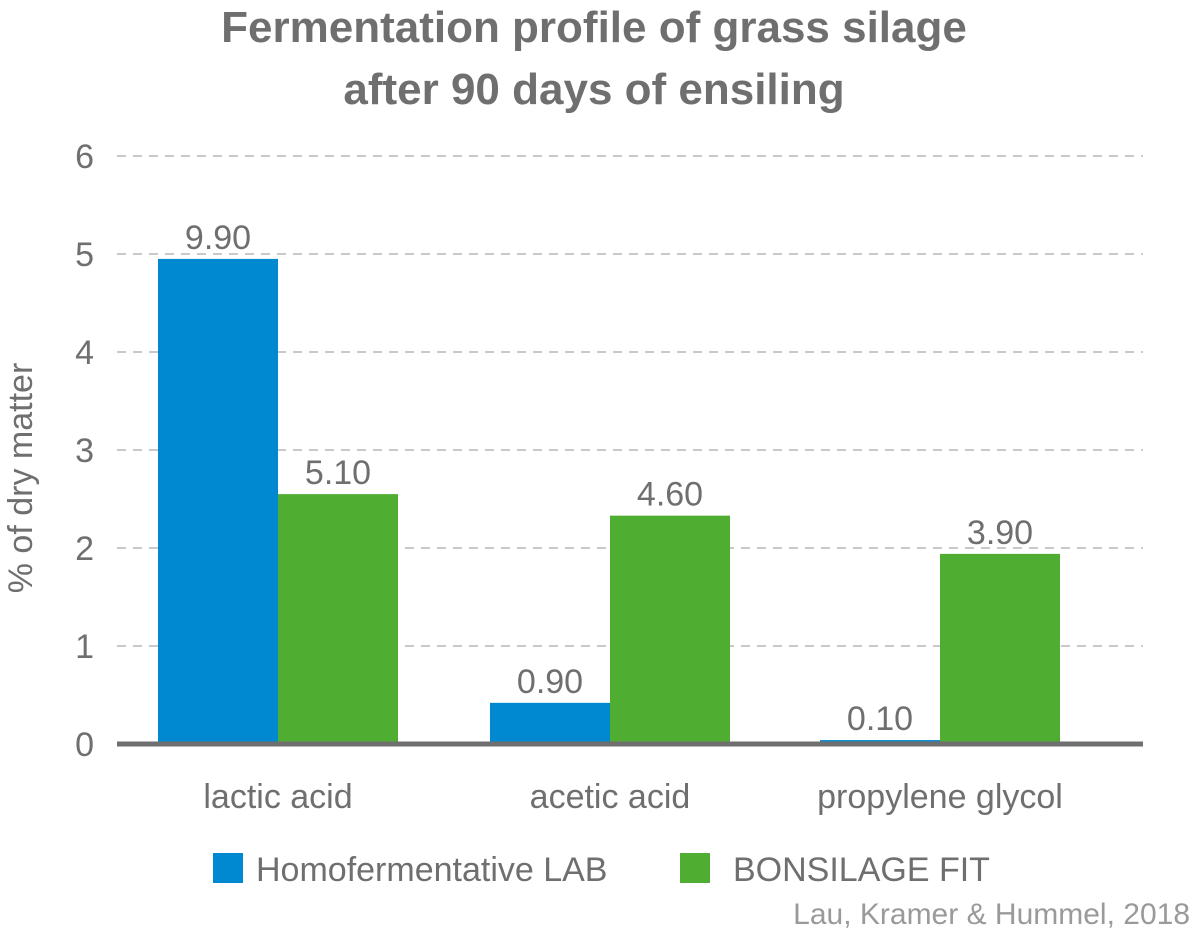 Image resolution: width=1200 pixels, height=939 pixels. Describe the element at coordinates (84, 549) in the screenshot. I see `y-tick-label: 2` at that location.